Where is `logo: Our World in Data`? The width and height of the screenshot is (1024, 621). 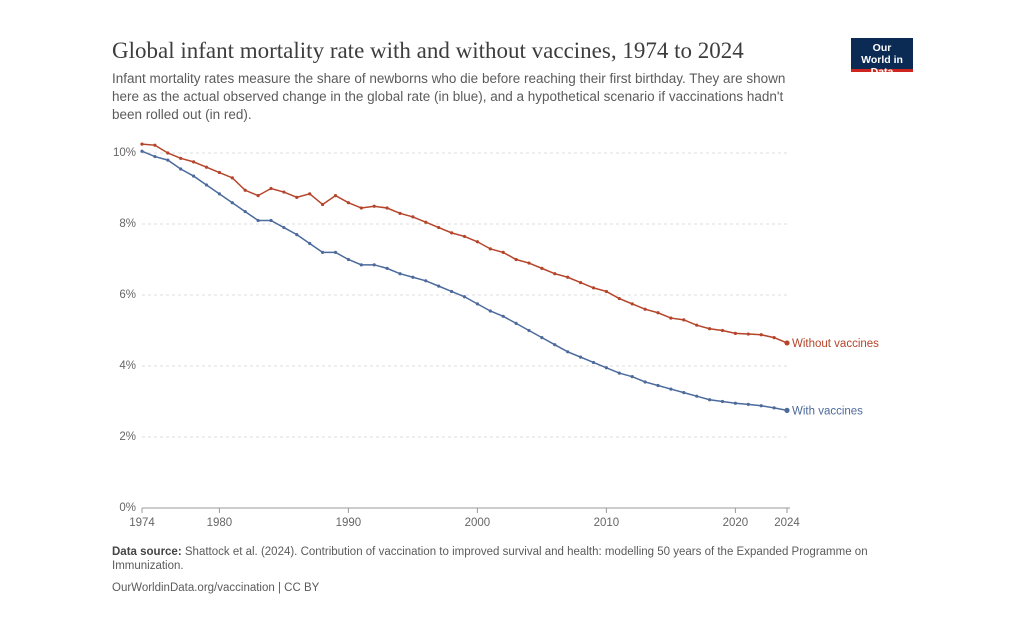 logo: Our World in Data is located at coordinates (882, 58).